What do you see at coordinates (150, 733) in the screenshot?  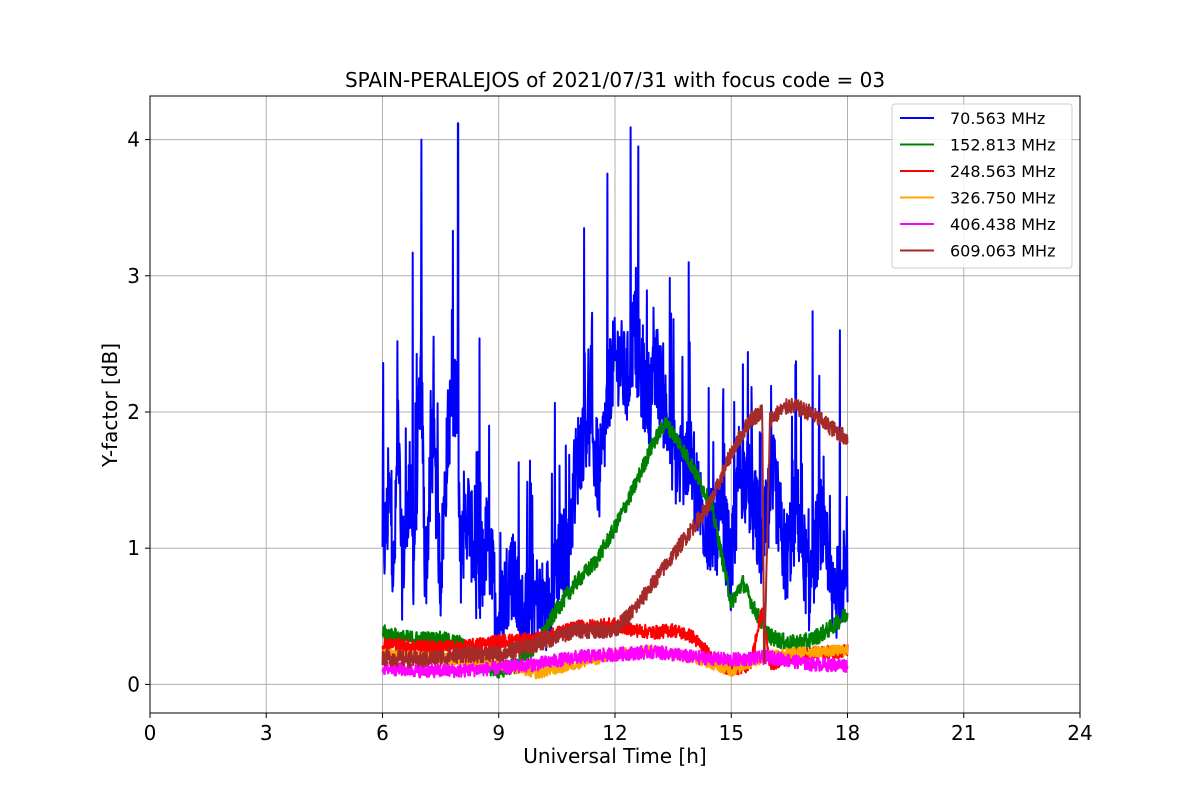 I see `x-tick-label: 0` at bounding box center [150, 733].